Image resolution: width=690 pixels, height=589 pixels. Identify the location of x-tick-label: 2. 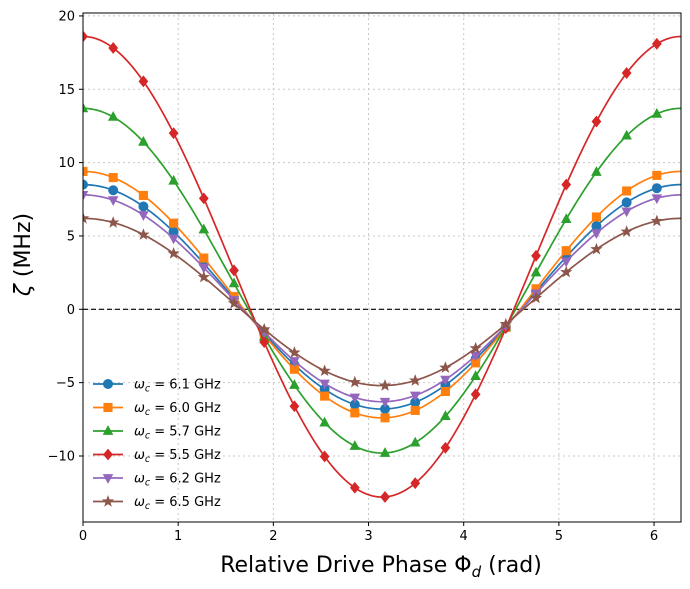
(273, 536).